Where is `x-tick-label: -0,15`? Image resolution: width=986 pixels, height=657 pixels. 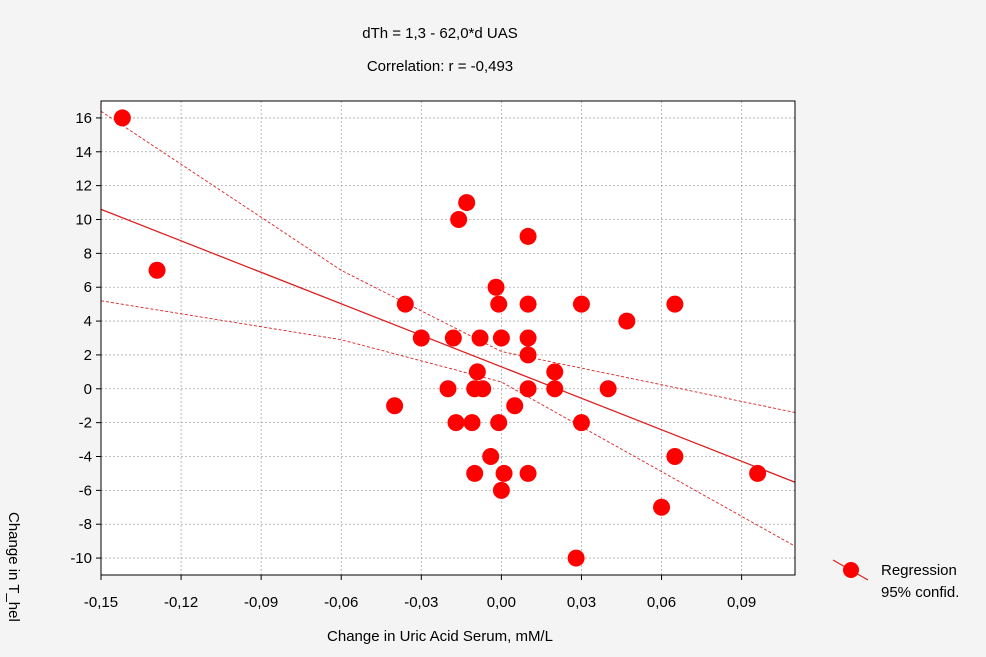 x-tick-label: -0,15 is located at coordinates (101, 602).